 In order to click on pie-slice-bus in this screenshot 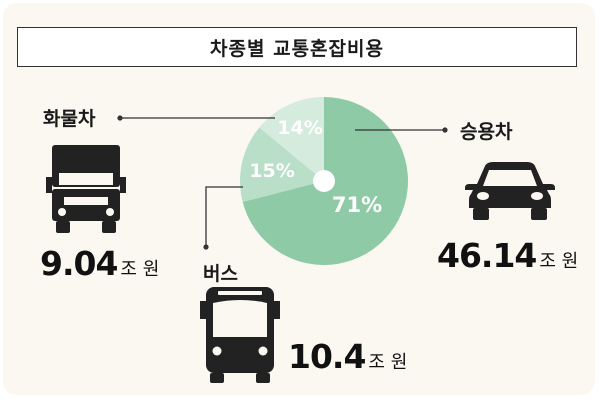, I will do `click(282, 164)`.